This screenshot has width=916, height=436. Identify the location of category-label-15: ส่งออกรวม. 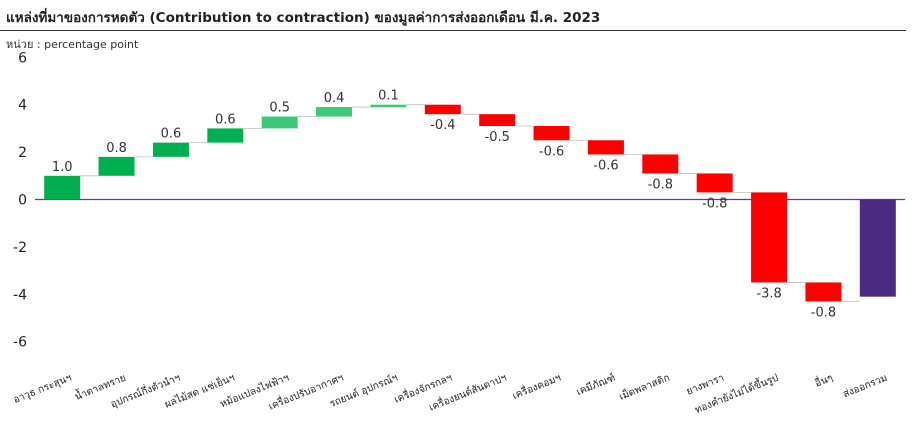
(865, 387).